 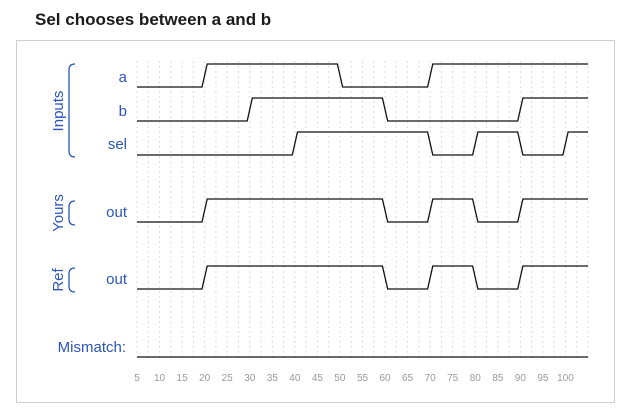 What do you see at coordinates (72, 110) in the screenshot?
I see `inputs-bracket` at bounding box center [72, 110].